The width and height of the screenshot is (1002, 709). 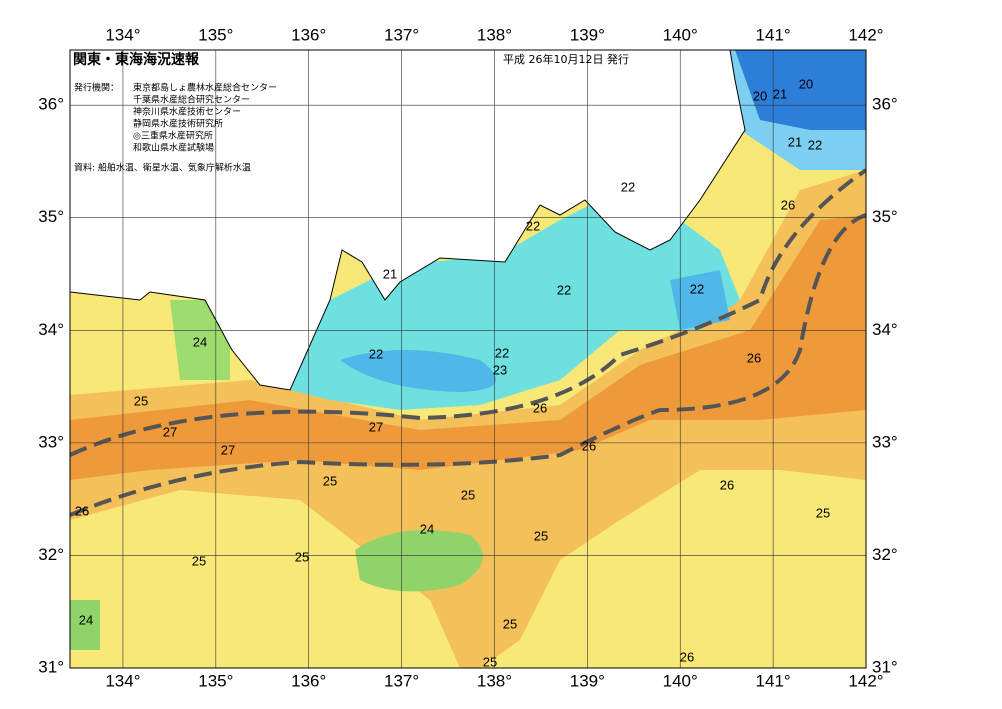 What do you see at coordinates (680, 680) in the screenshot?
I see `lon-label-bottom: 140°` at bounding box center [680, 680].